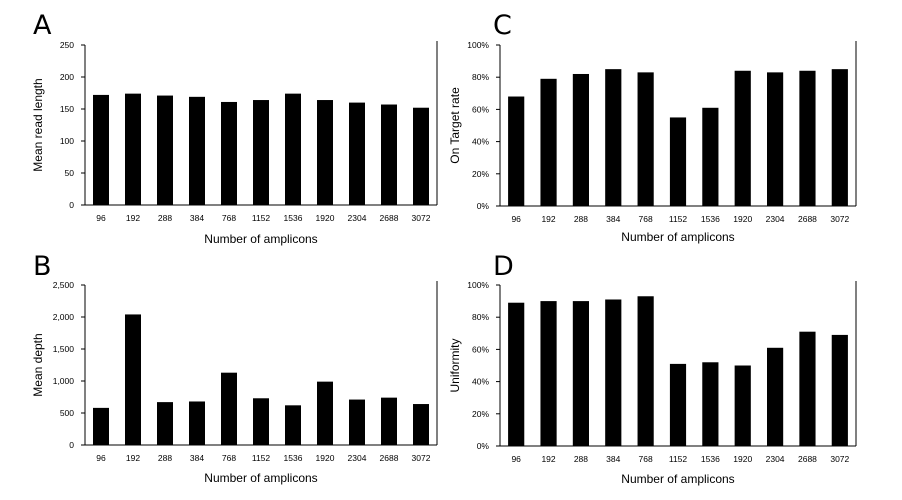 The width and height of the screenshot is (902, 500). Describe the element at coordinates (503, 266) in the screenshot. I see `panel-letter: D` at that location.